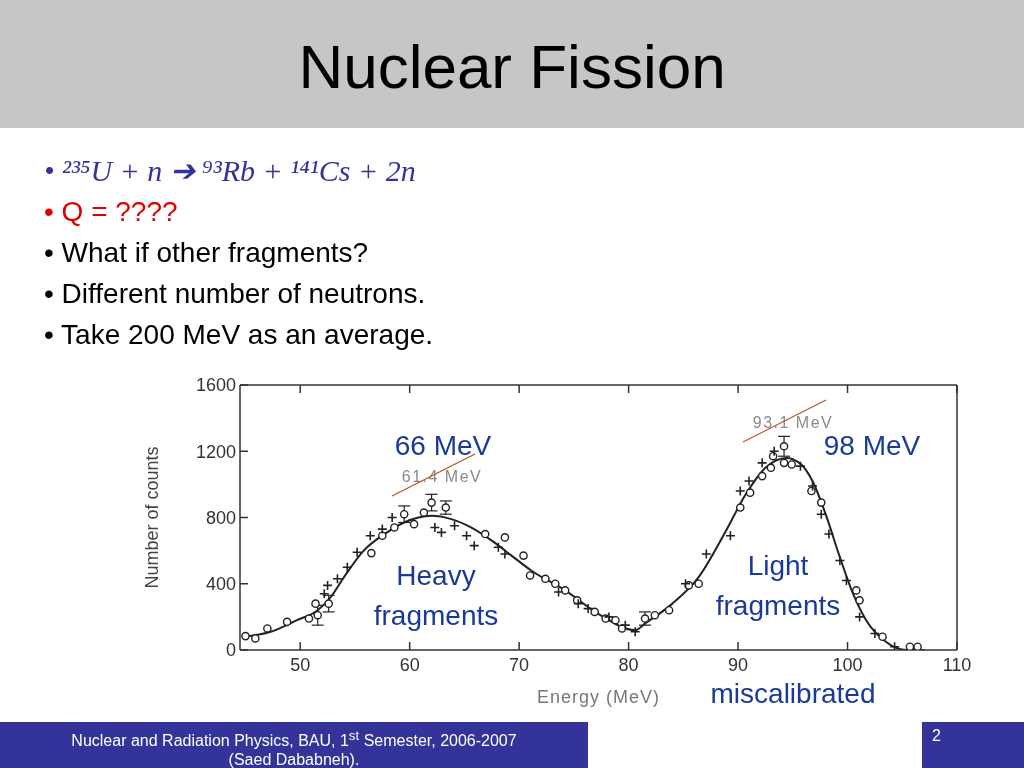 This screenshot has height=768, width=1024. I want to click on x-tick-label: 100, so click(847, 664).